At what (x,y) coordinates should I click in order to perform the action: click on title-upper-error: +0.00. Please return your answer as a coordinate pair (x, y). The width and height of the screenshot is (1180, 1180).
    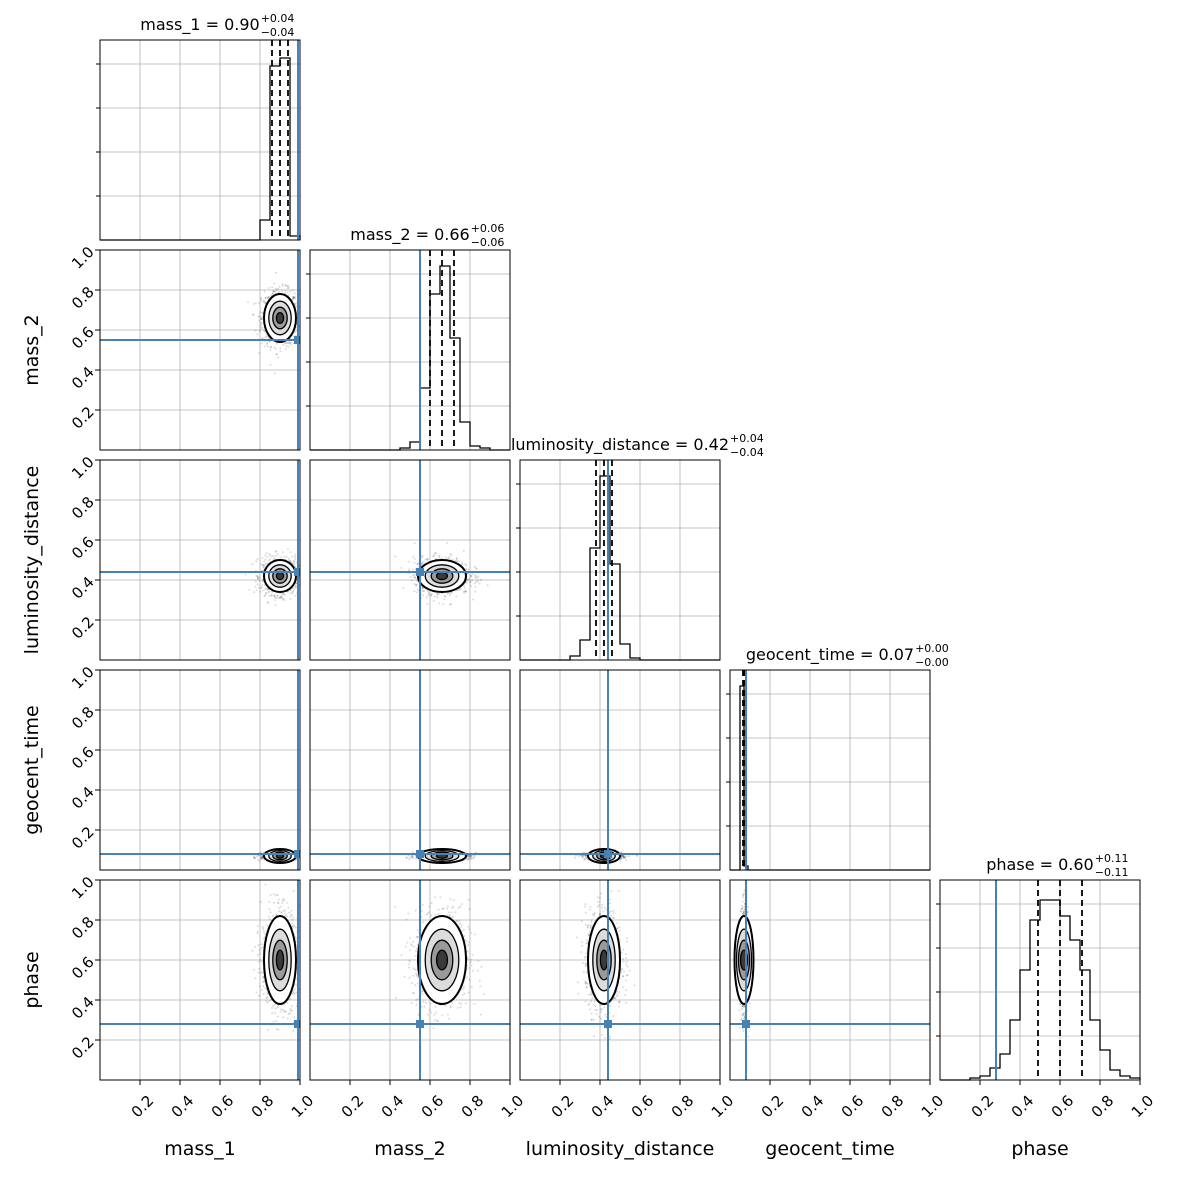
    Looking at the image, I should click on (932, 648).